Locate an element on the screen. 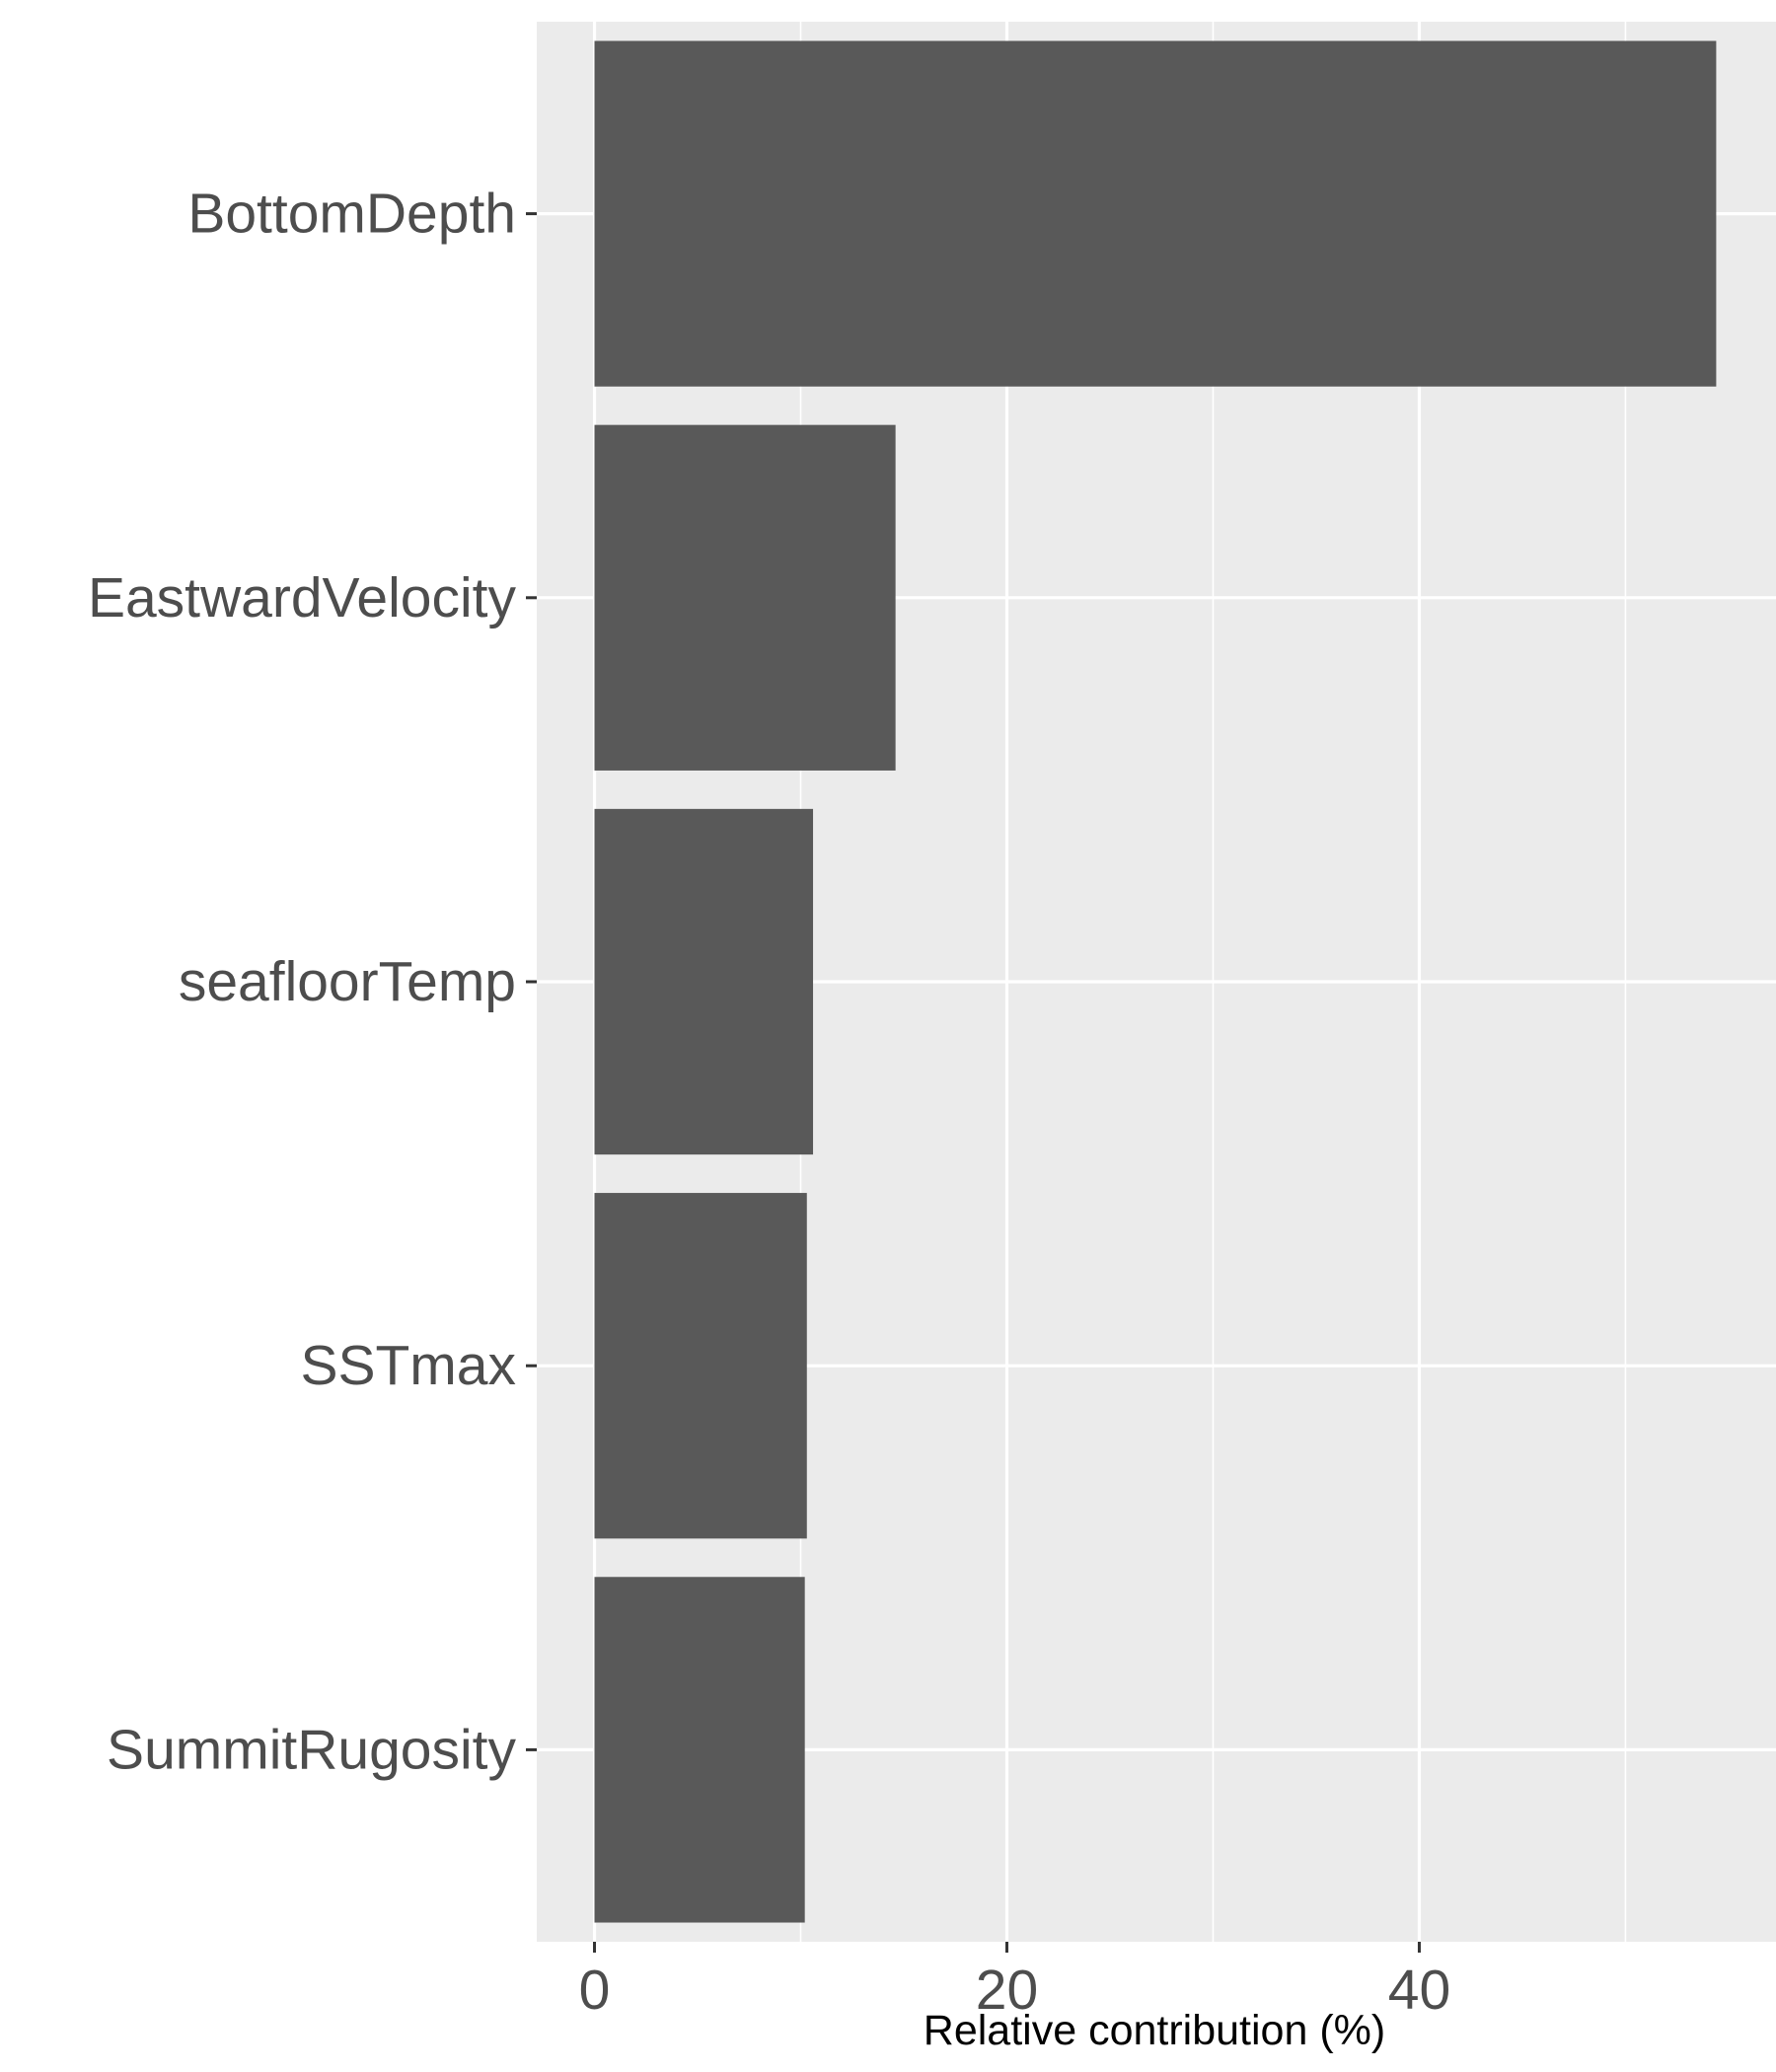 The height and width of the screenshot is (2072, 1776). y-tick-label: SummitRugosity is located at coordinates (312, 1750).